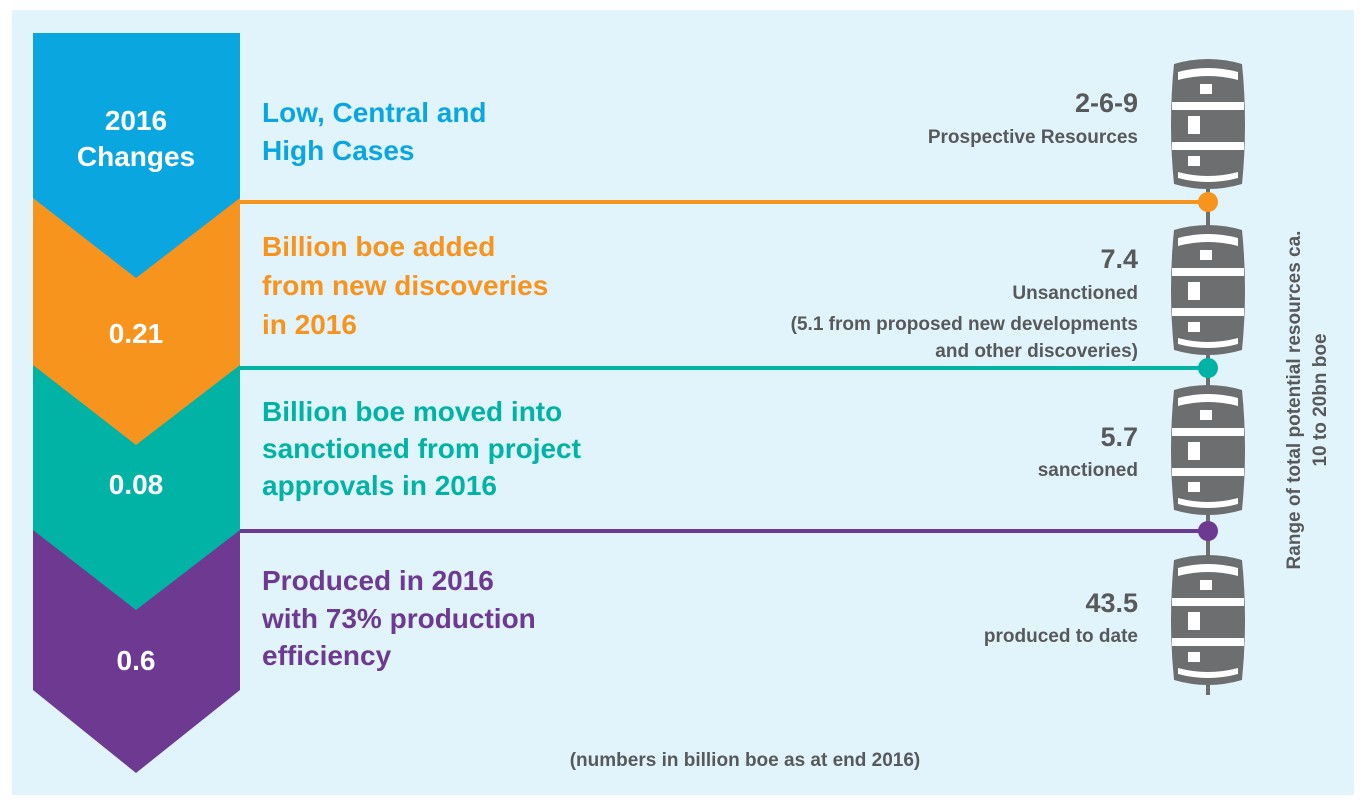 This screenshot has height=805, width=1367. I want to click on resource-value: 7.4, so click(1119, 259).